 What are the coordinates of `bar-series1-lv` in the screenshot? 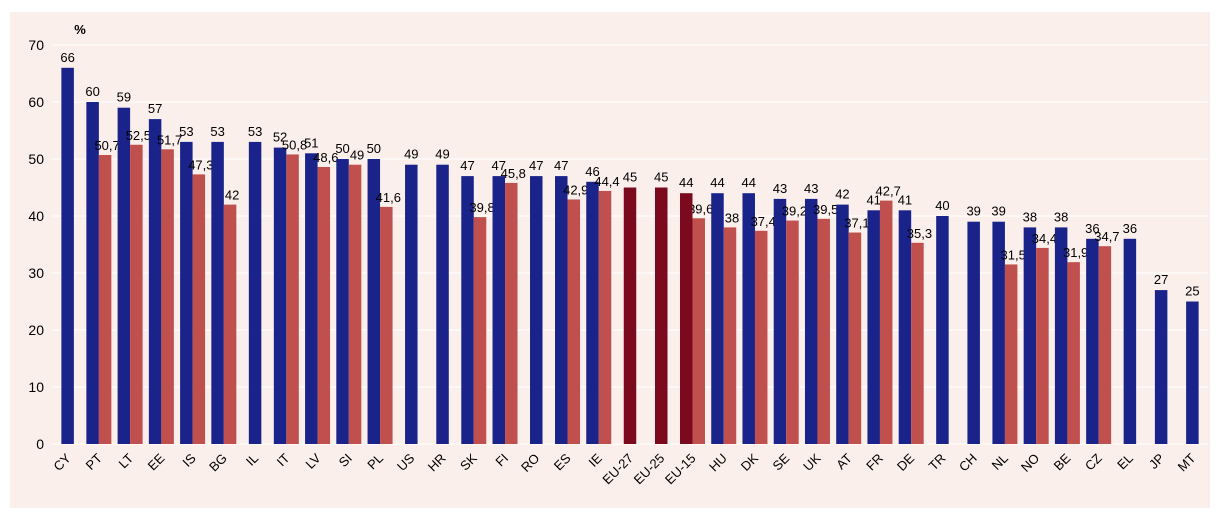 It's located at (311, 299).